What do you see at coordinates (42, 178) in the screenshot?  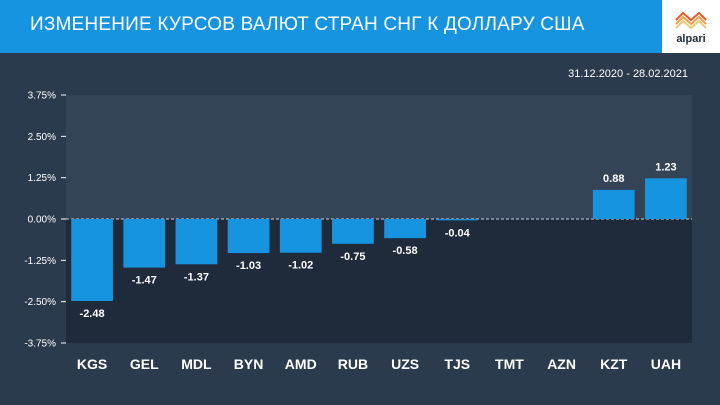 I see `y-tick-label: 1.25%` at bounding box center [42, 178].